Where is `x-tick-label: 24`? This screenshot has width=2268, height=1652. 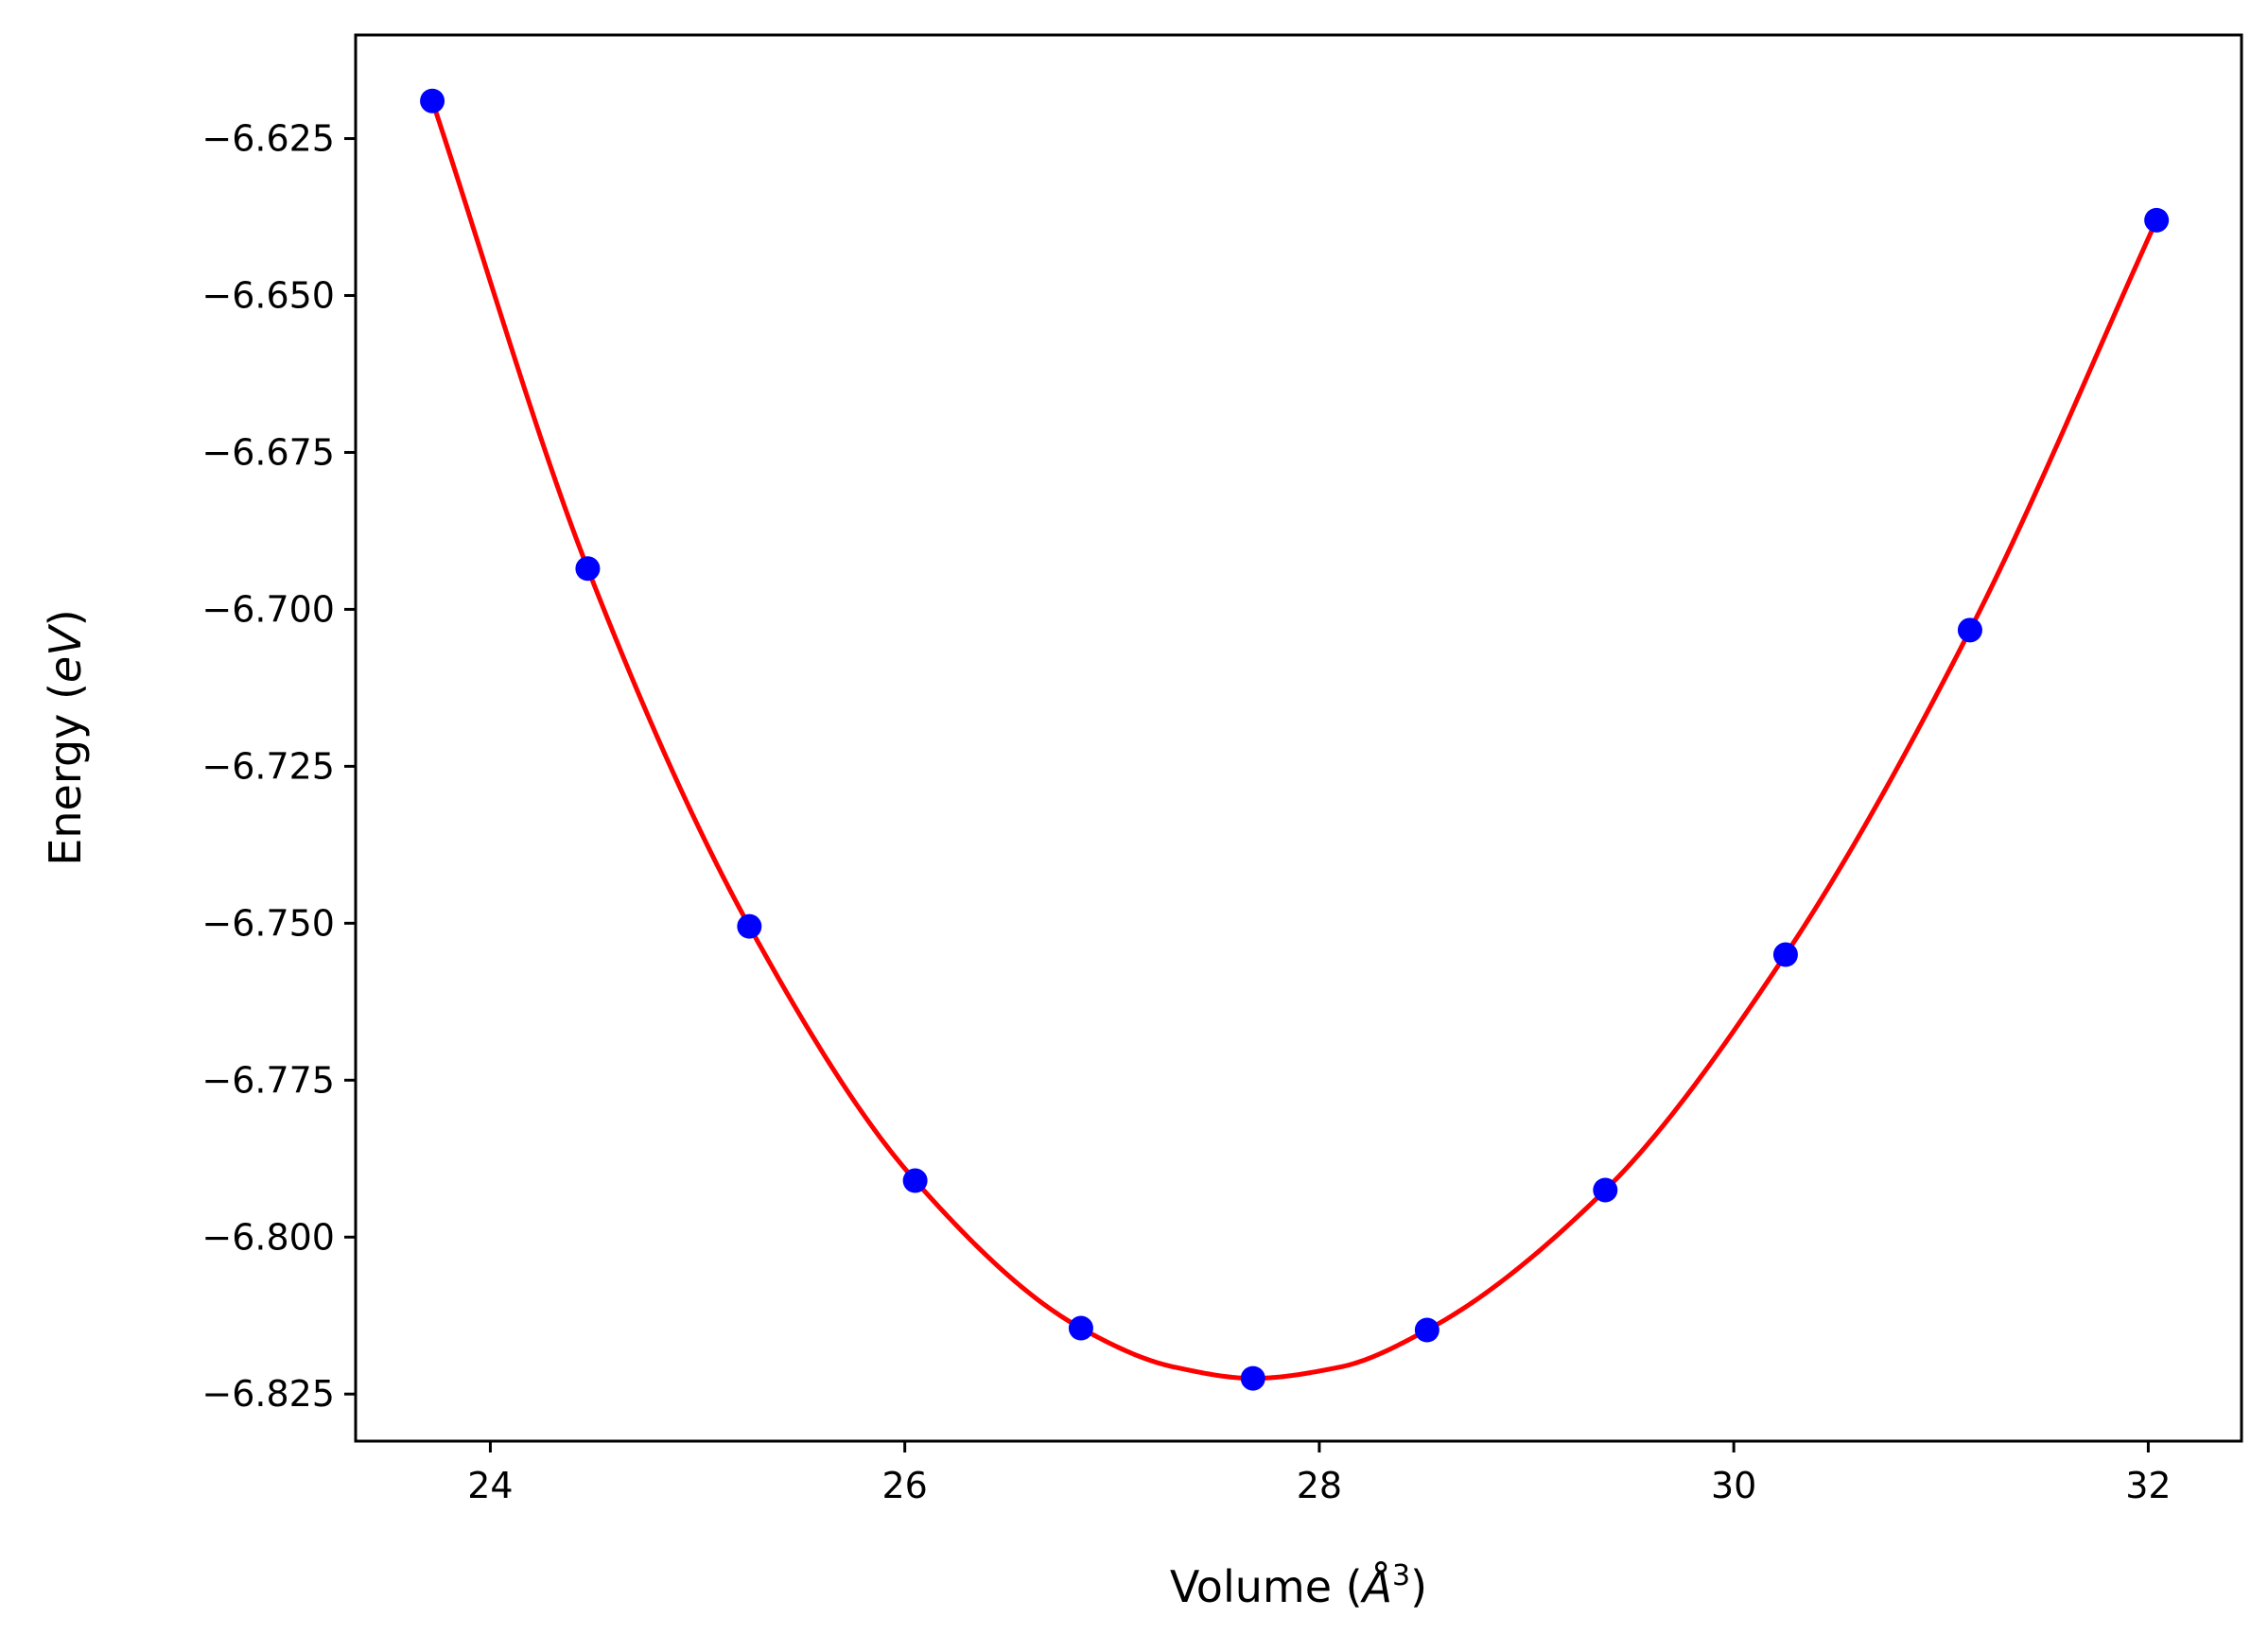 x-tick-label: 24 is located at coordinates (490, 1486).